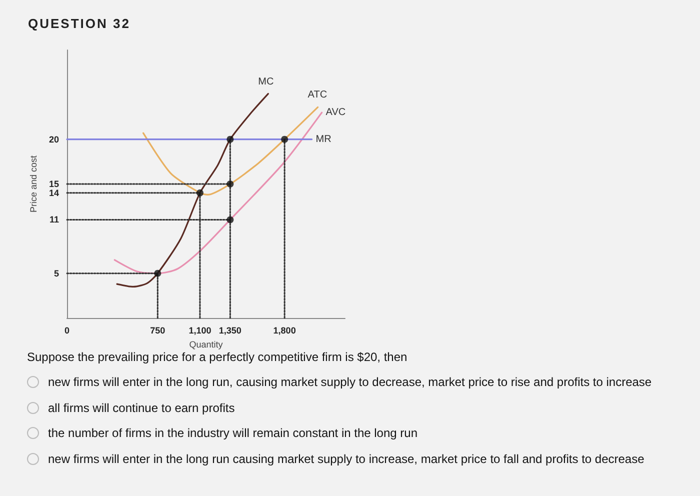 The image size is (700, 496). I want to click on series-label: AVC, so click(336, 112).